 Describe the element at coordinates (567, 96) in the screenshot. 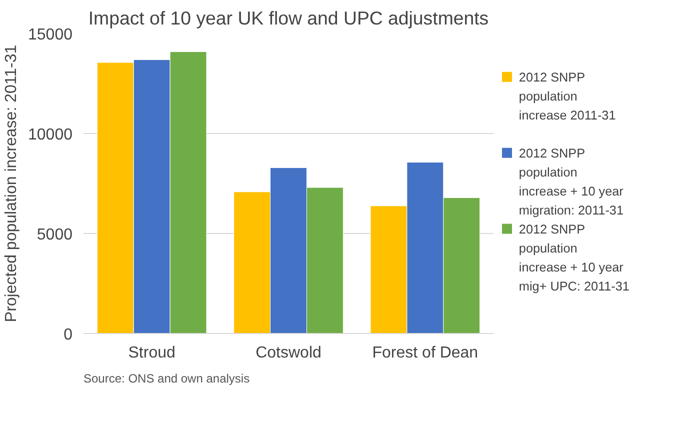

I see `legend-label: 2012 SNPP population increase 2011-31` at that location.